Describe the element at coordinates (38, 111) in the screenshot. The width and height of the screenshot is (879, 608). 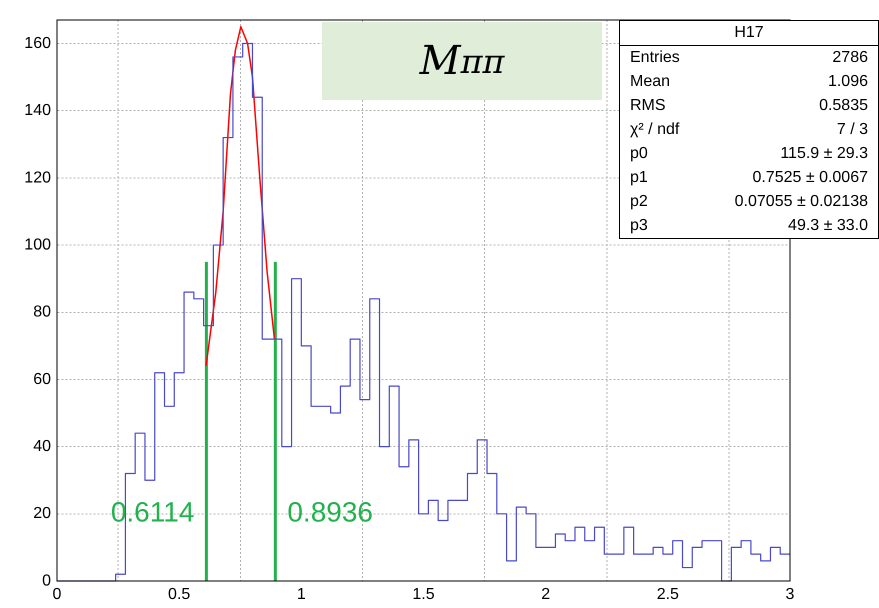
I see `y-tick-label: 140` at that location.